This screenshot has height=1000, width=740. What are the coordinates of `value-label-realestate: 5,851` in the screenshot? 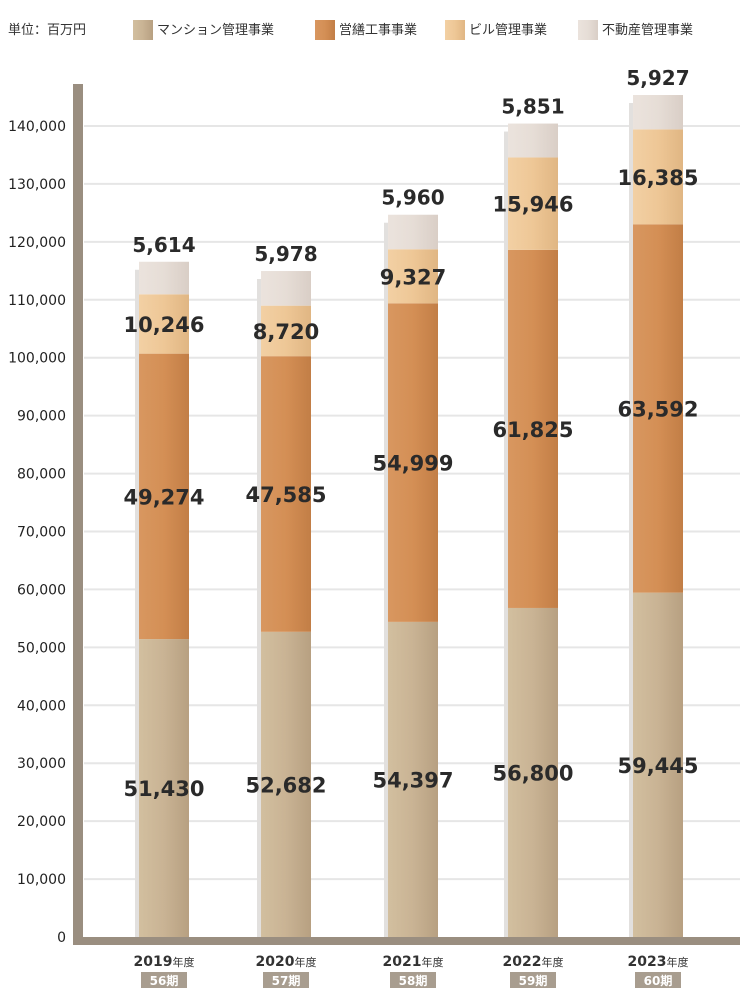 It's located at (532, 107).